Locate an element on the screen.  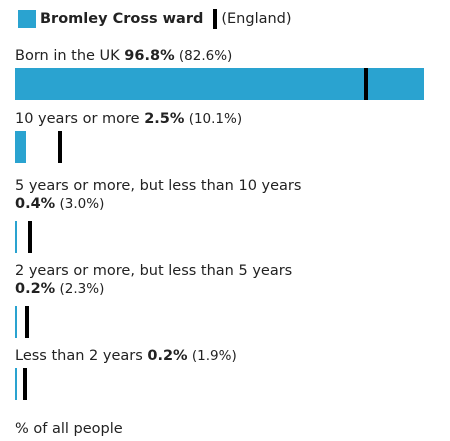
category-label: 5 years or more, but less than 10 years is located at coordinates (158, 186).